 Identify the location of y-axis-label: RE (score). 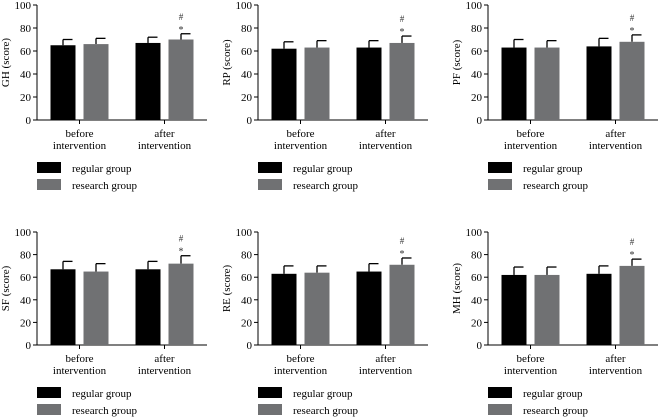
(227, 288).